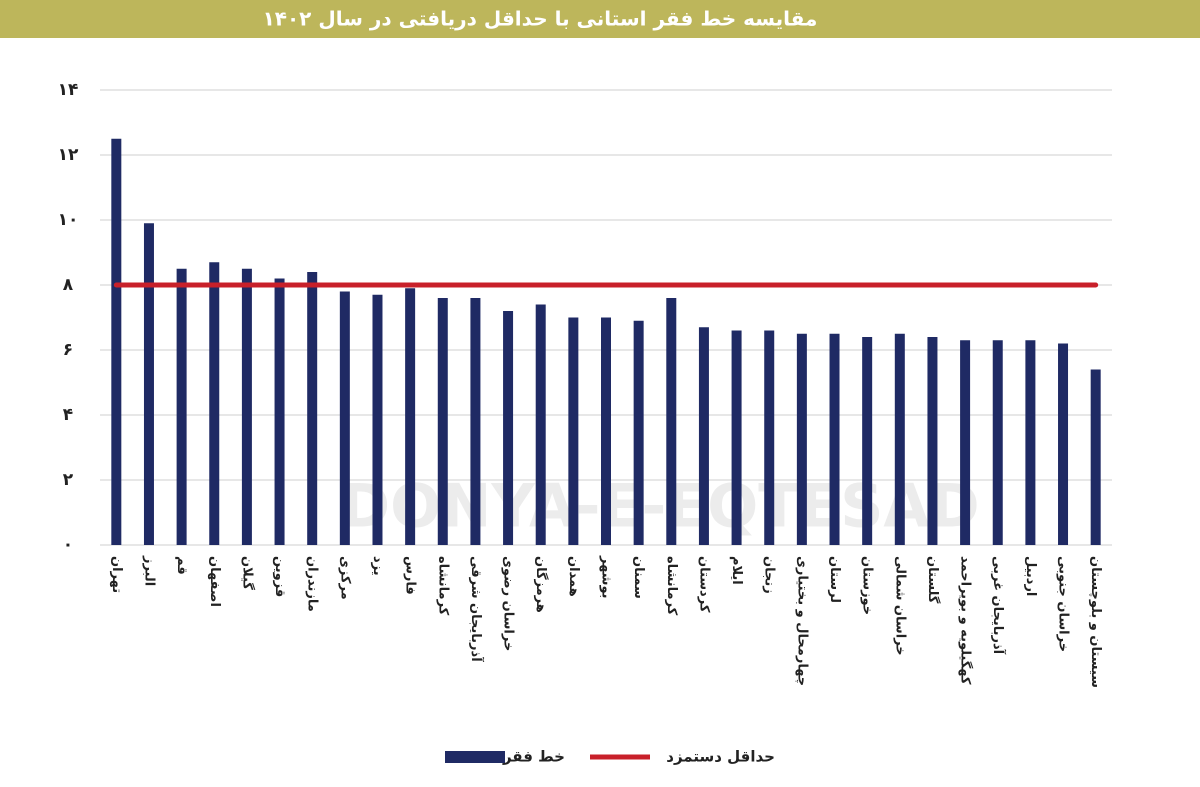  I want to click on x-tick-label: همدان, so click(573, 576).